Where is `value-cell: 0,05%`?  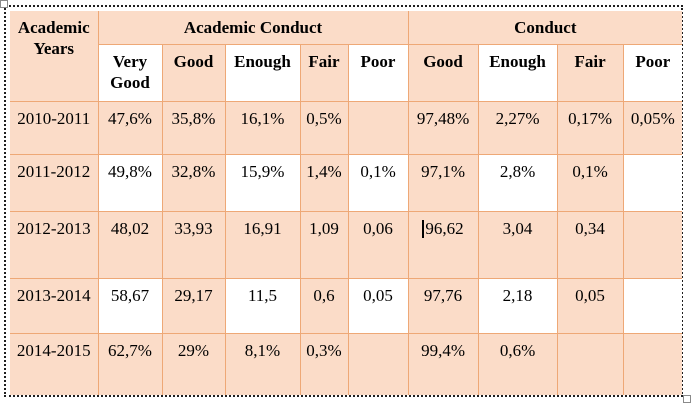
value-cell: 0,05% is located at coordinates (652, 127).